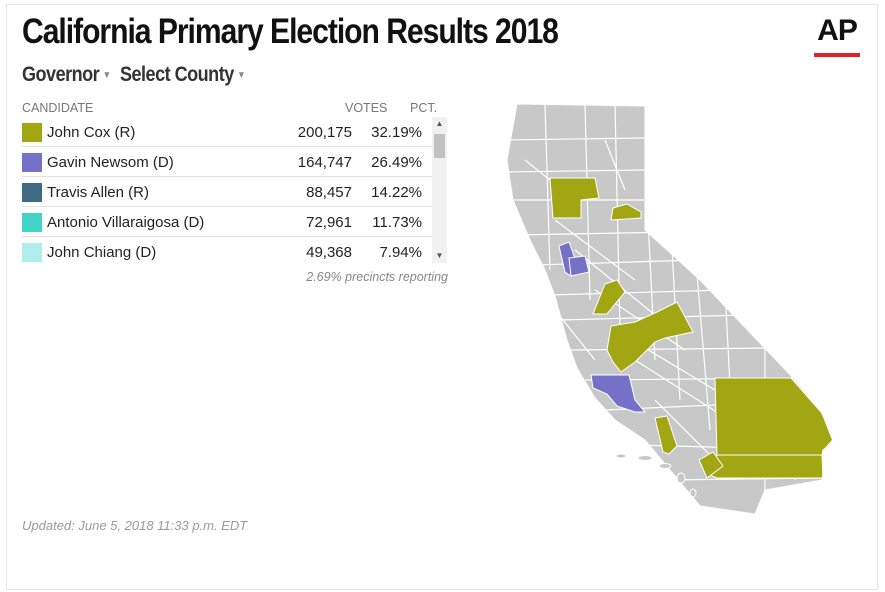 The image size is (885, 592). I want to click on candidate-votes: 72,961, so click(329, 222).